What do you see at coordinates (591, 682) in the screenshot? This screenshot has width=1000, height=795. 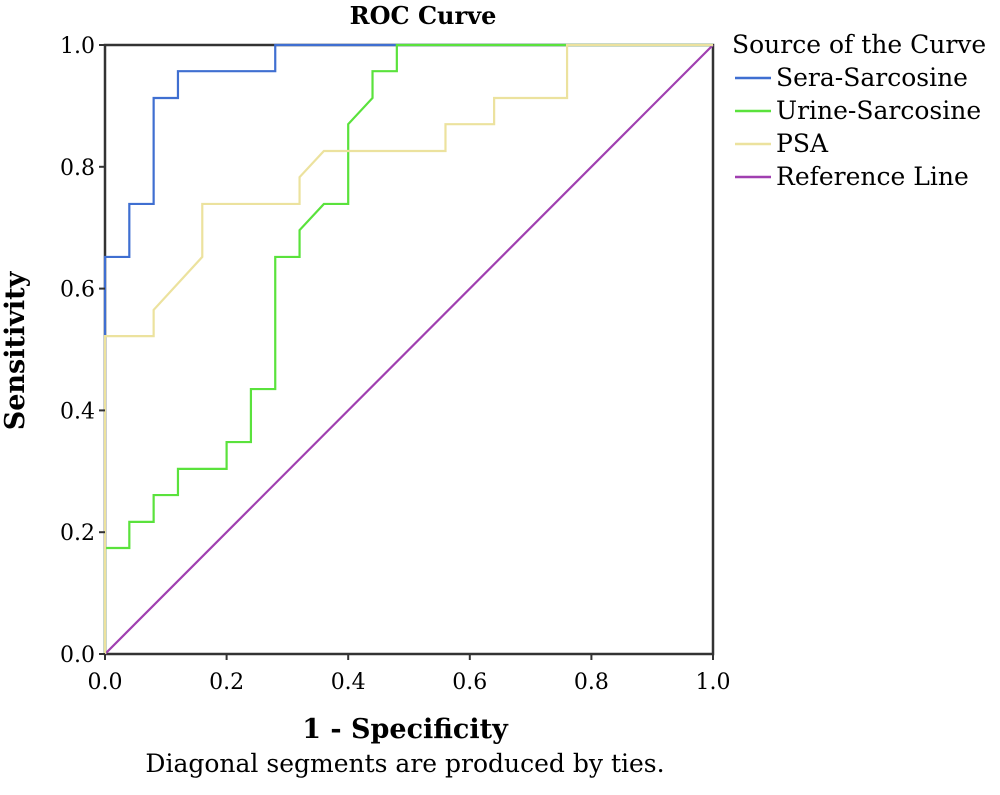 I see `x-tick-label: 0.8` at bounding box center [591, 682].